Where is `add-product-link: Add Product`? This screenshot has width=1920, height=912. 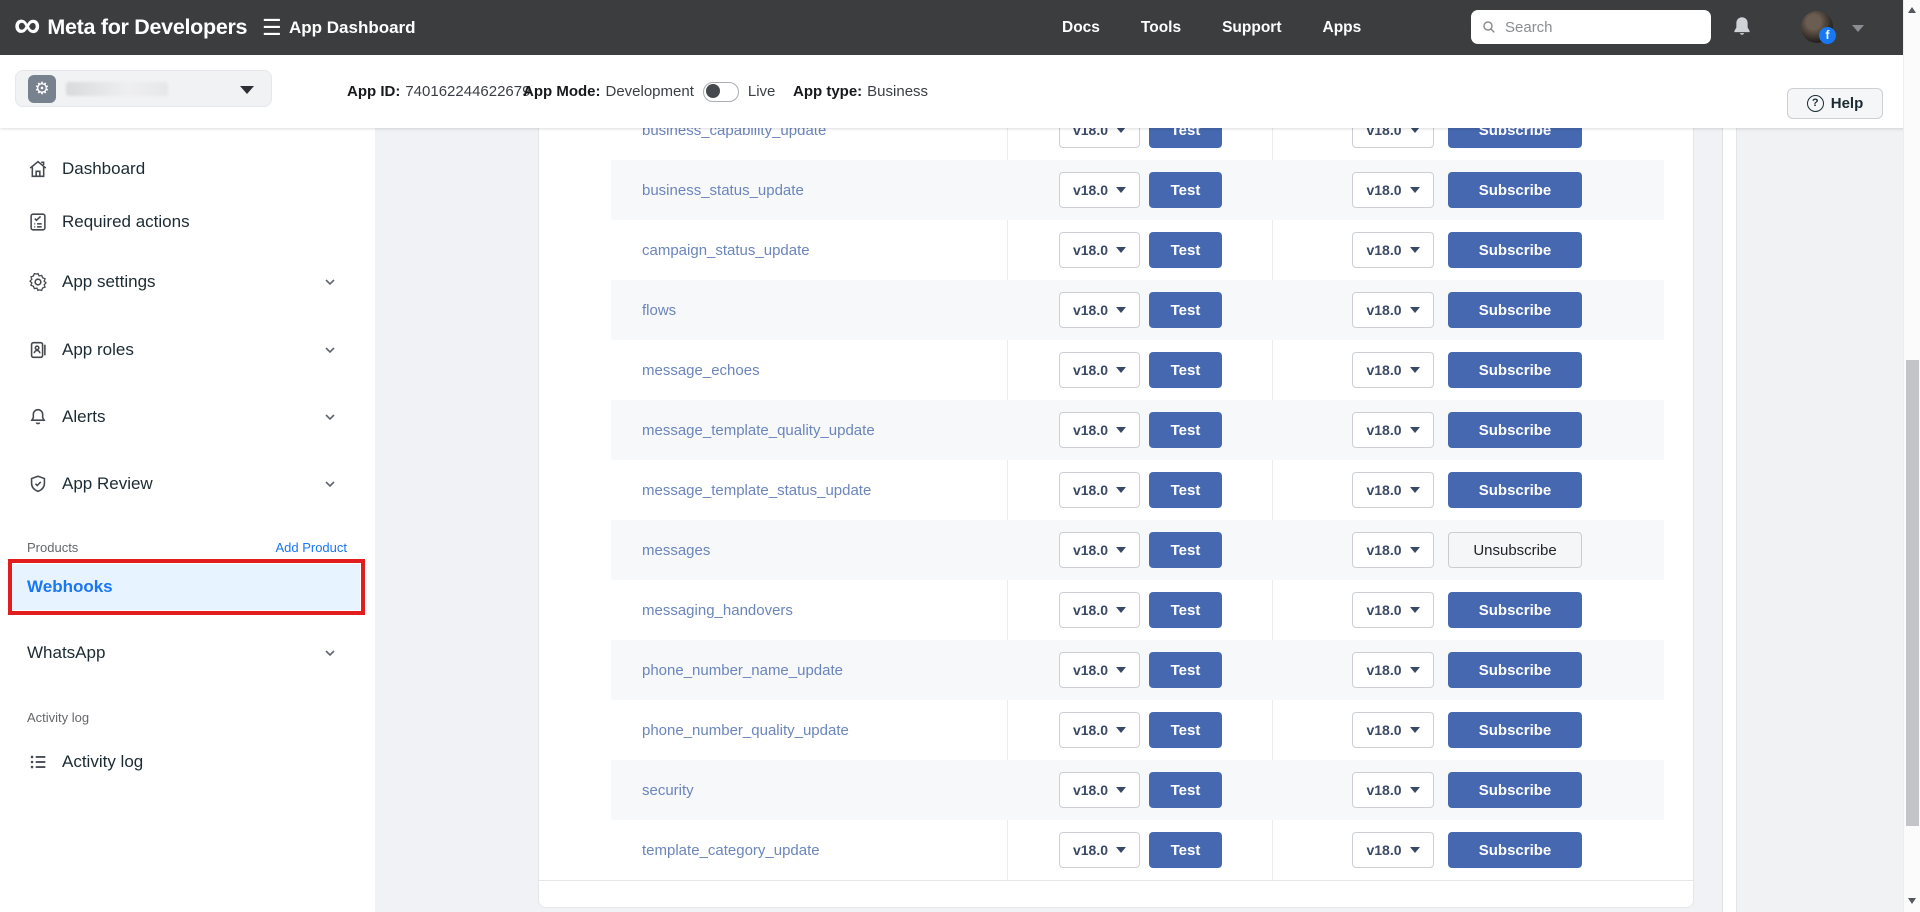
add-product-link: Add Product is located at coordinates (311, 547).